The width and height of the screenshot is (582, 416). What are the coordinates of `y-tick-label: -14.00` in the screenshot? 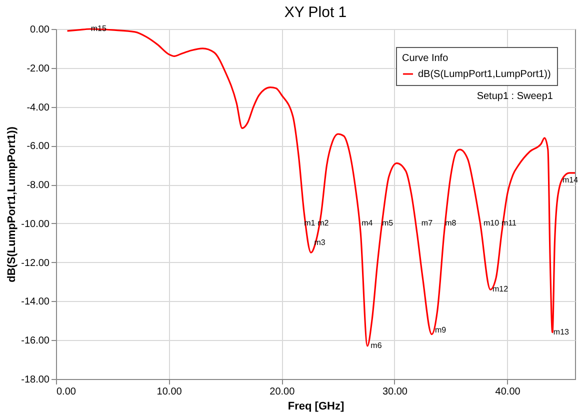 It's located at (35, 302).